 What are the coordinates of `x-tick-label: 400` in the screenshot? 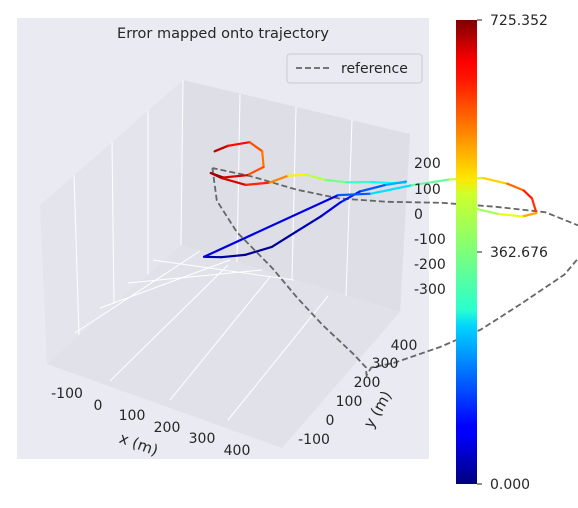 It's located at (237, 451).